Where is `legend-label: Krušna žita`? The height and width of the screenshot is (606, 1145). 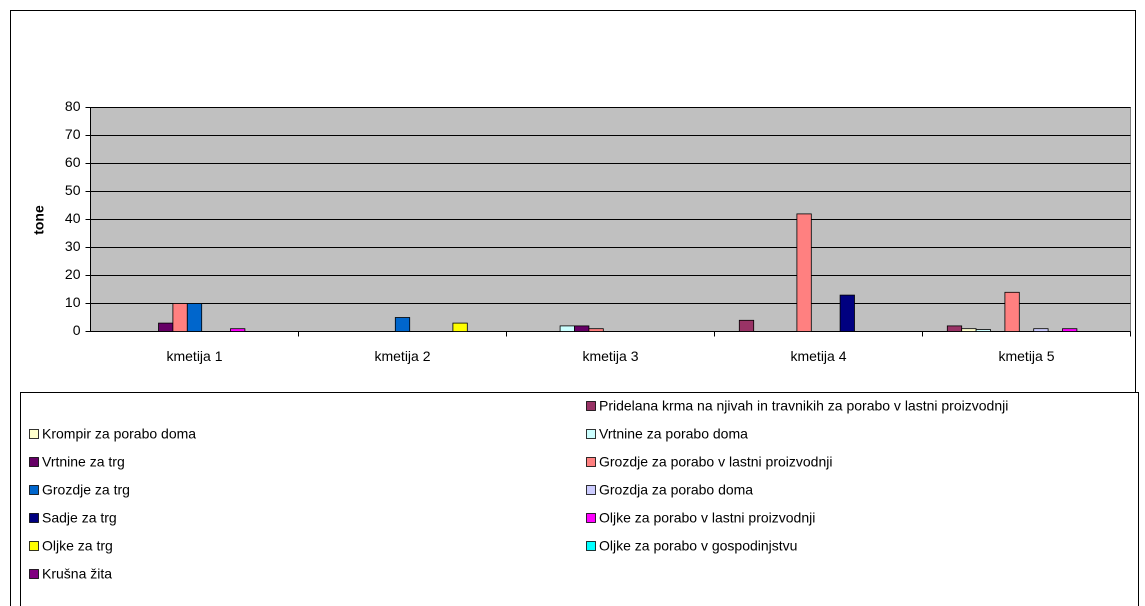 legend-label: Krušna žita is located at coordinates (77, 574).